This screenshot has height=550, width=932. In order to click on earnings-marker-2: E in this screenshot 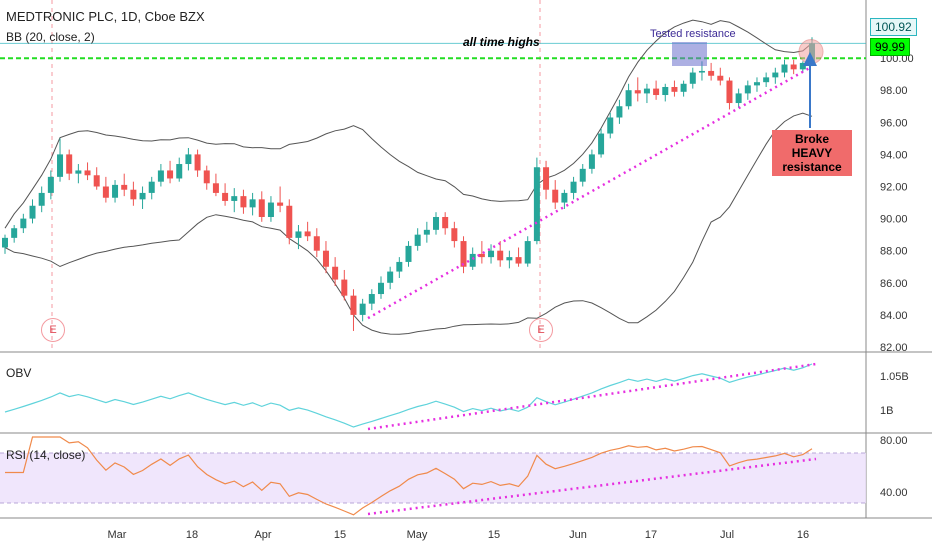, I will do `click(541, 330)`.